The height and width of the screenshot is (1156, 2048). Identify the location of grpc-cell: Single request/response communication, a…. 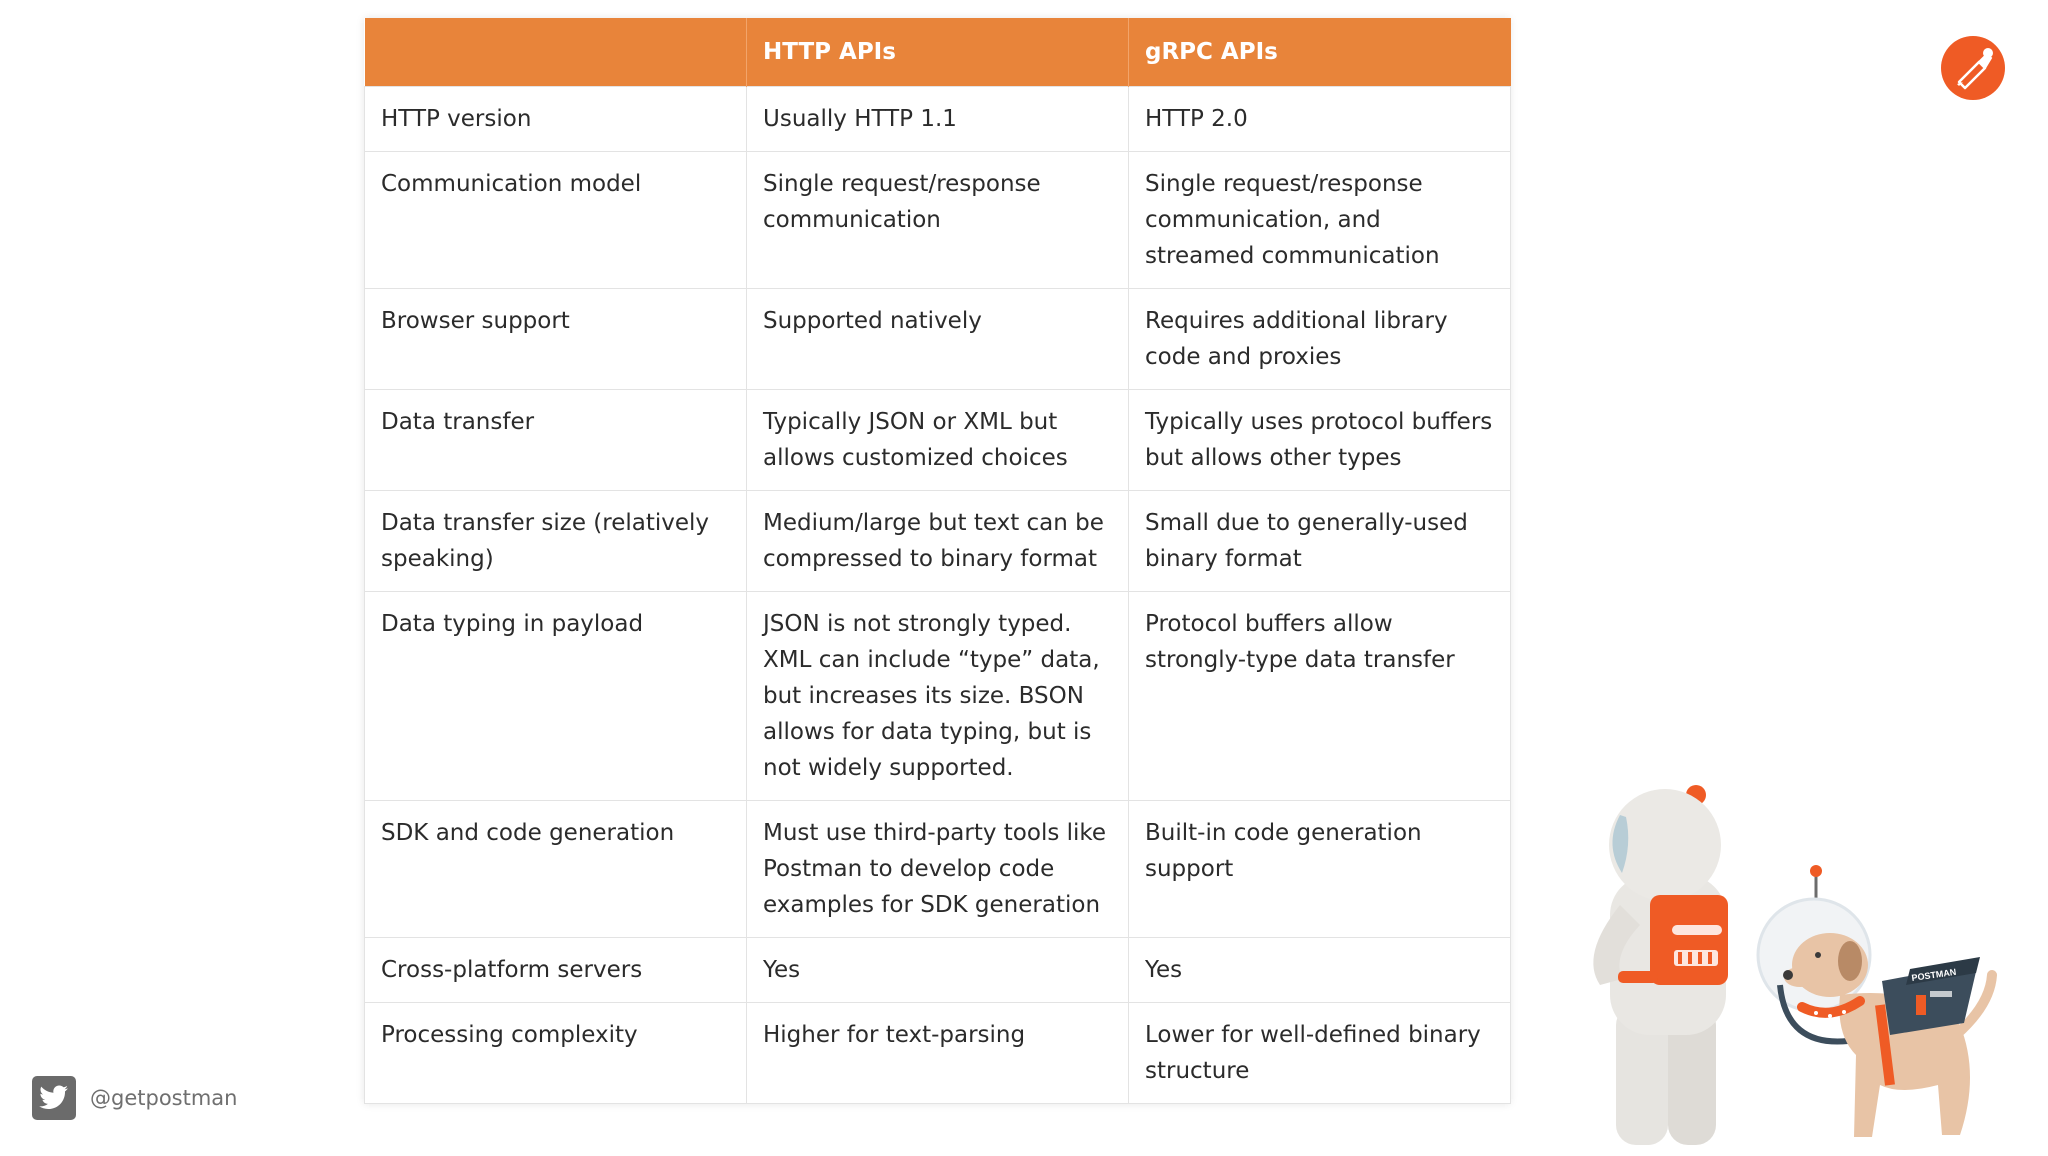
(1319, 220).